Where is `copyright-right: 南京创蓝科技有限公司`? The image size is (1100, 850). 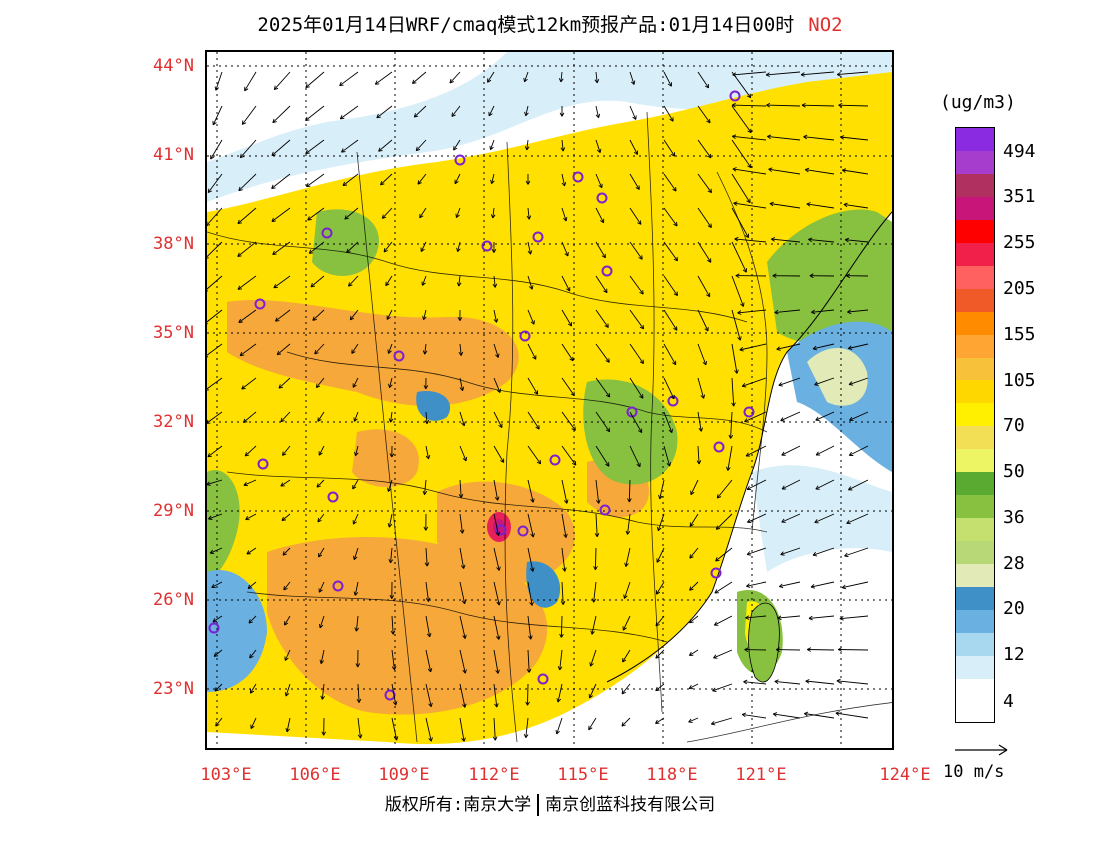
copyright-right: 南京创蓝科技有限公司 is located at coordinates (630, 805).